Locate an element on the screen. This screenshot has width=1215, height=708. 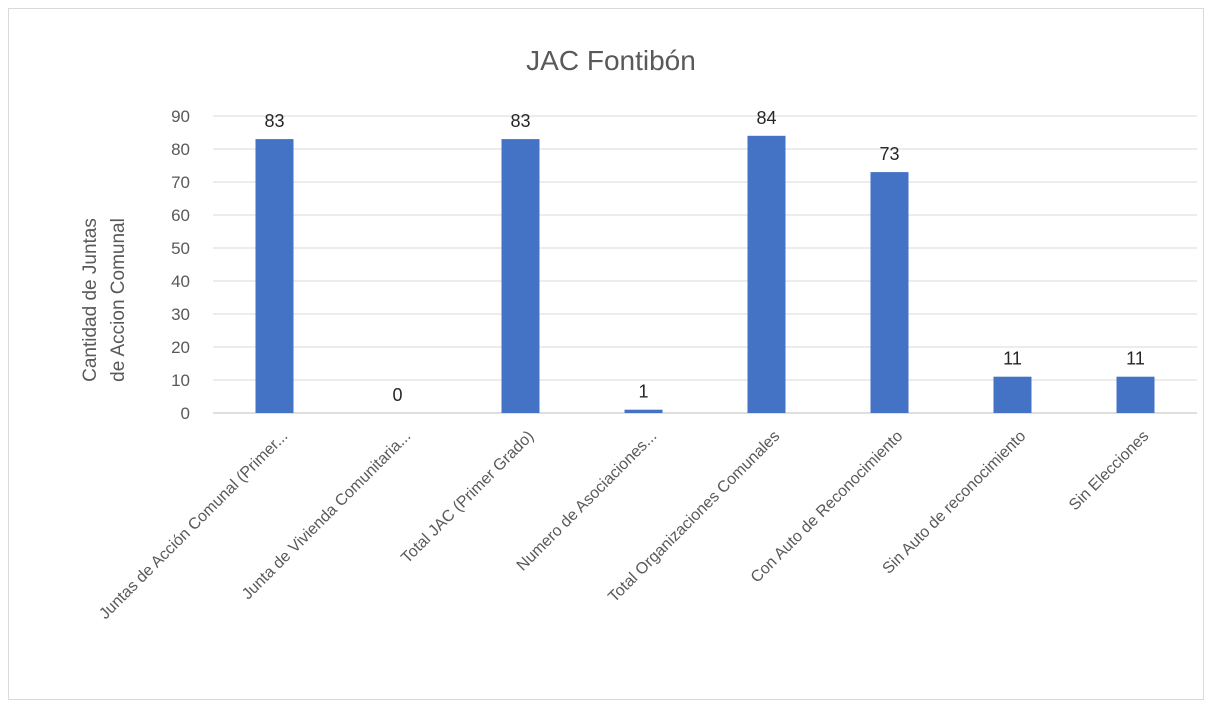
y-tick-label: 10 is located at coordinates (180, 380).